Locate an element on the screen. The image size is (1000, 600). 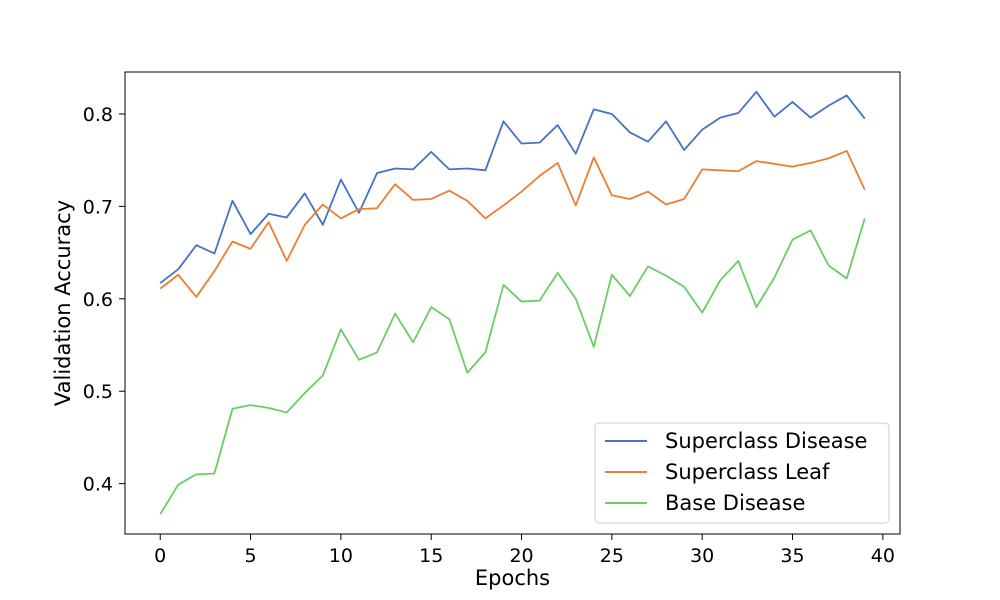
x-axis-label: Epochs is located at coordinates (512, 578).